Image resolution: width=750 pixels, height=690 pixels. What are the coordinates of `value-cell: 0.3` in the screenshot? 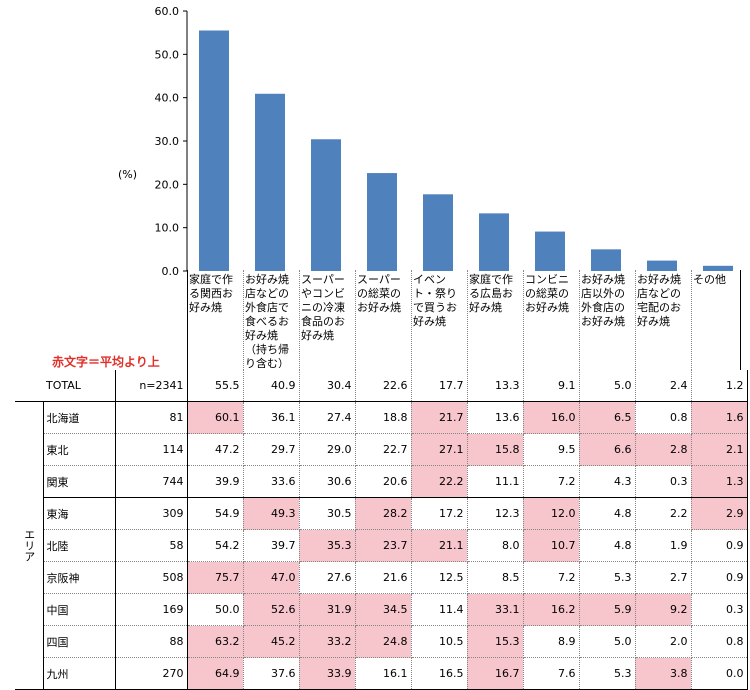 It's located at (719, 609).